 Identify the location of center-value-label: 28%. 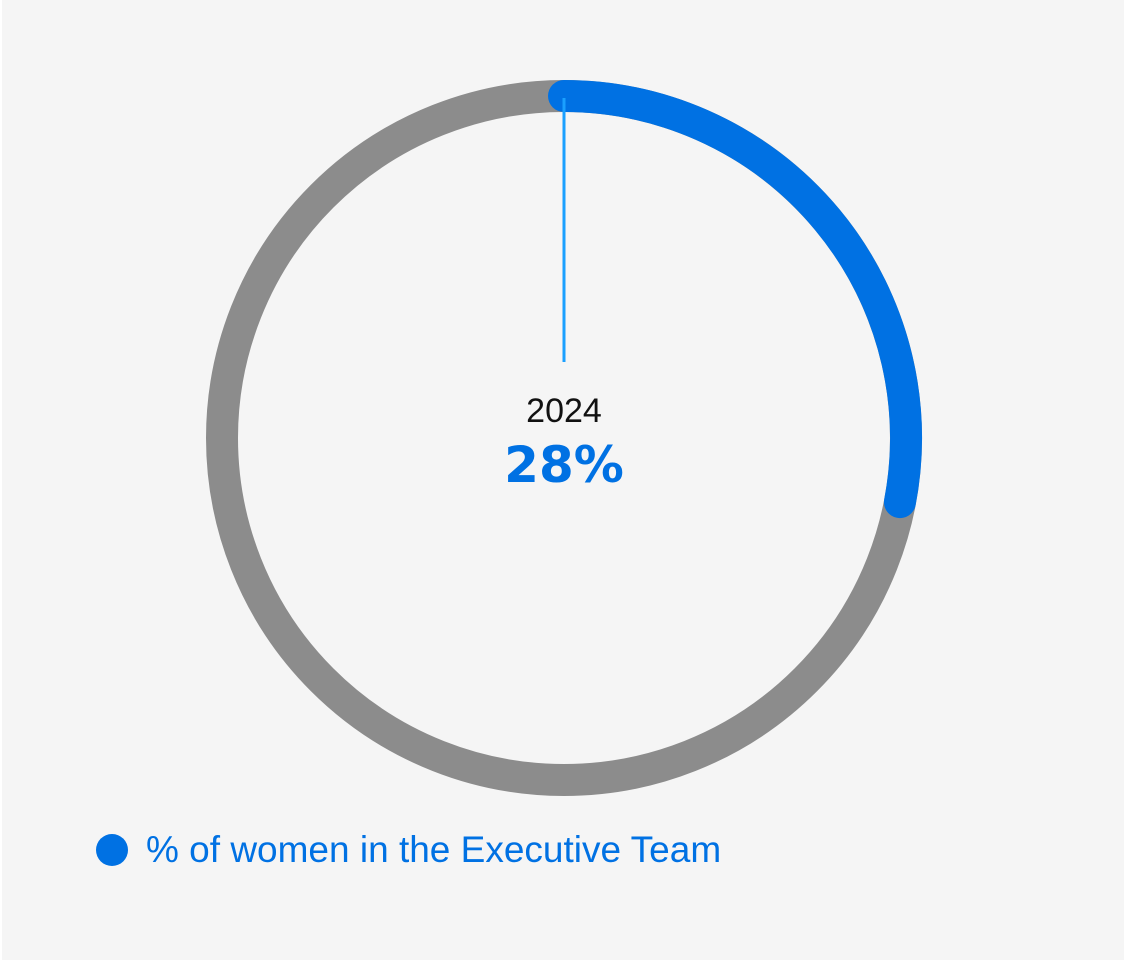
(564, 465).